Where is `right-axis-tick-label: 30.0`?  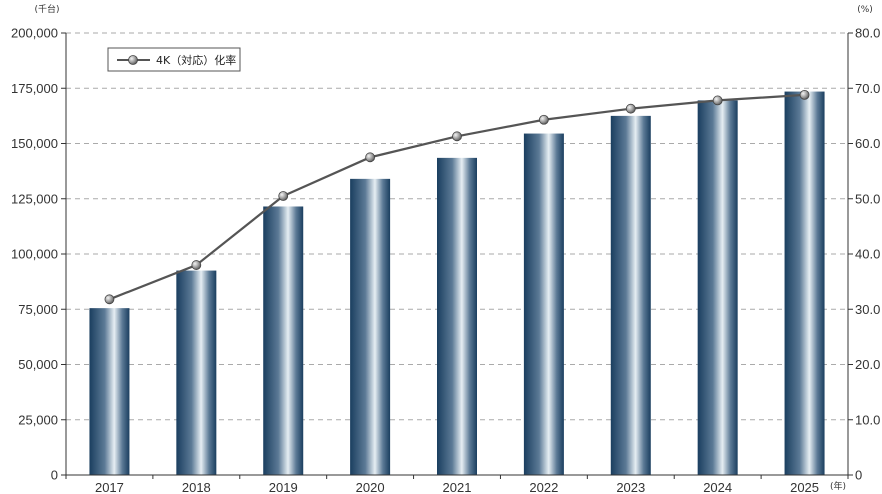 right-axis-tick-label: 30.0 is located at coordinates (867, 309).